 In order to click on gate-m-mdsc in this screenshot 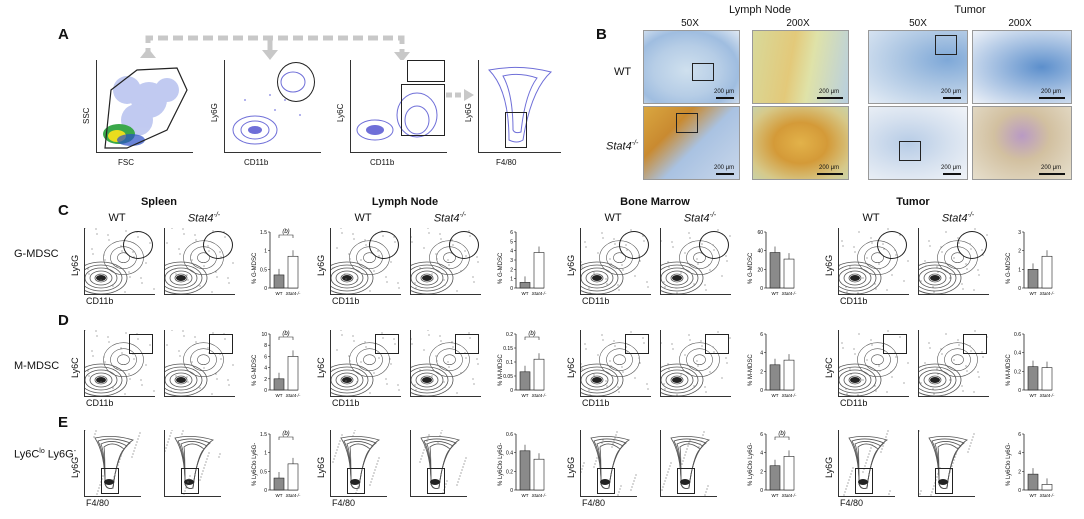, I will do `click(975, 344)`.